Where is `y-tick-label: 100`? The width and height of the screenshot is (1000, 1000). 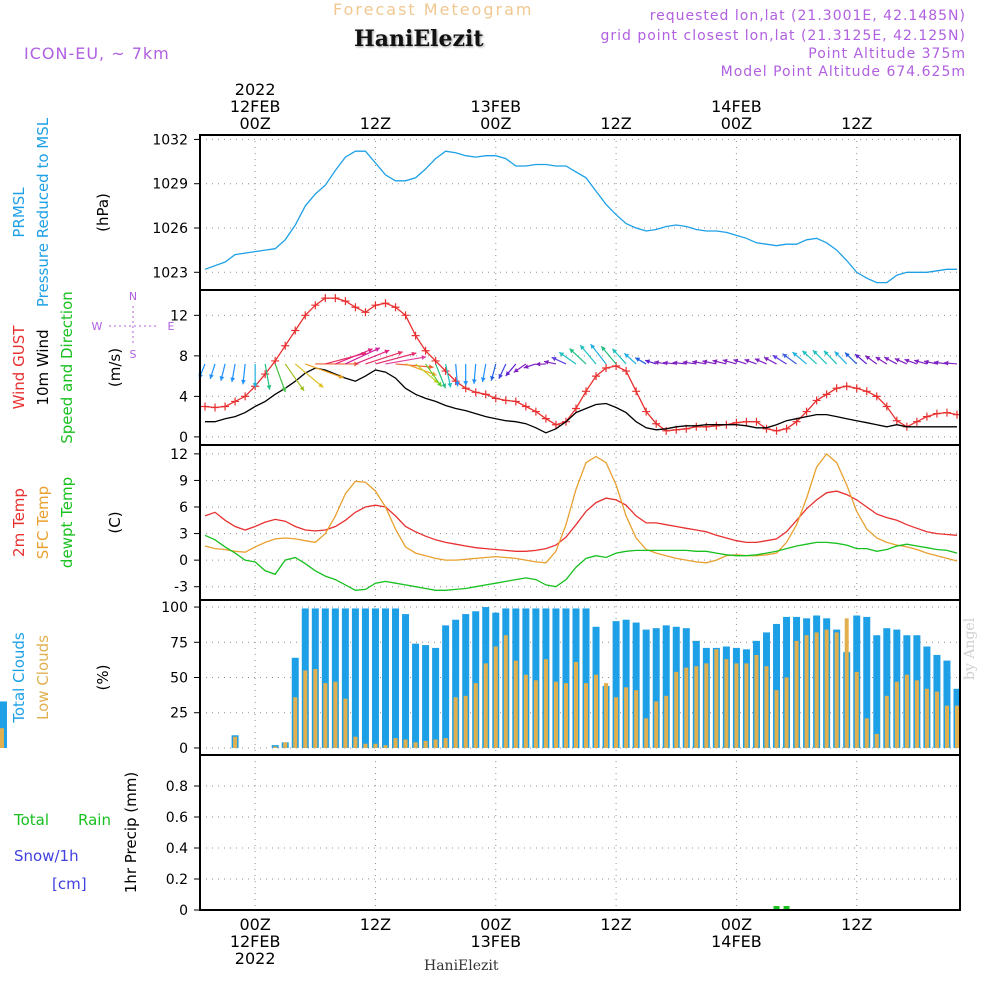 y-tick-label: 100 is located at coordinates (174, 608).